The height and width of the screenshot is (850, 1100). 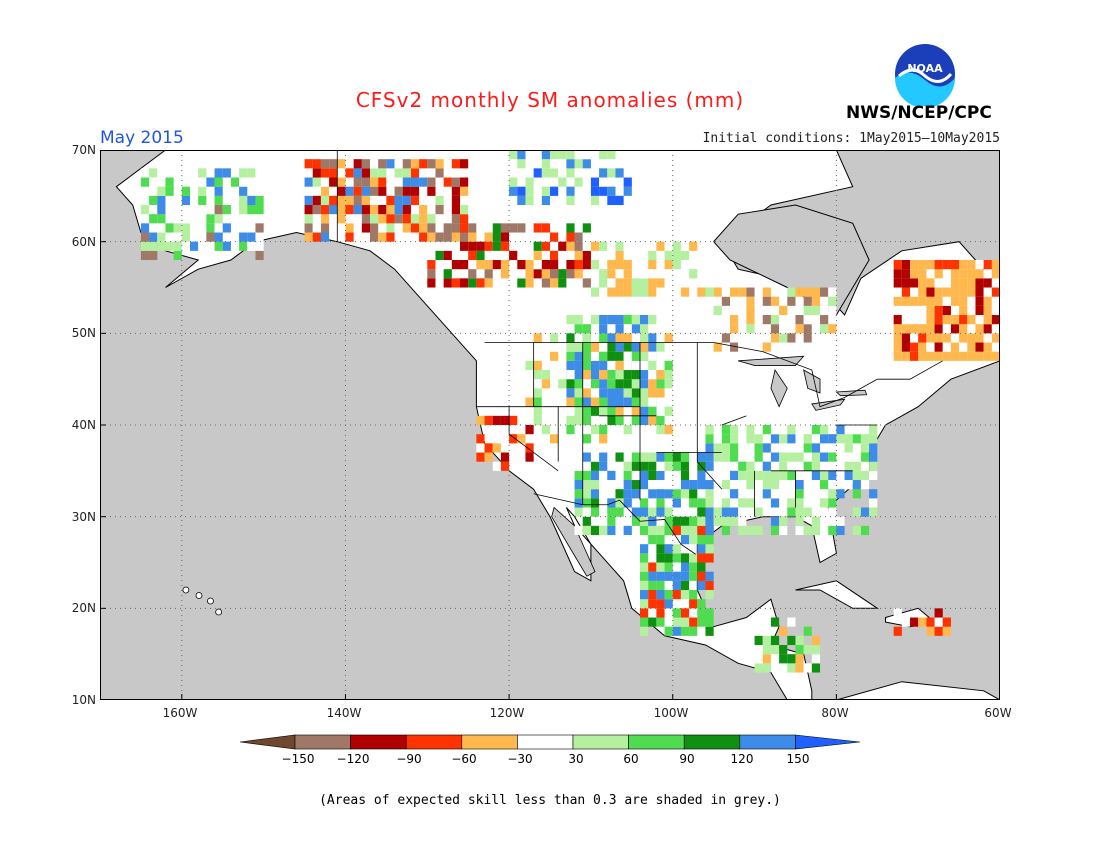 I want to click on hudson-bay, so click(x=791, y=260).